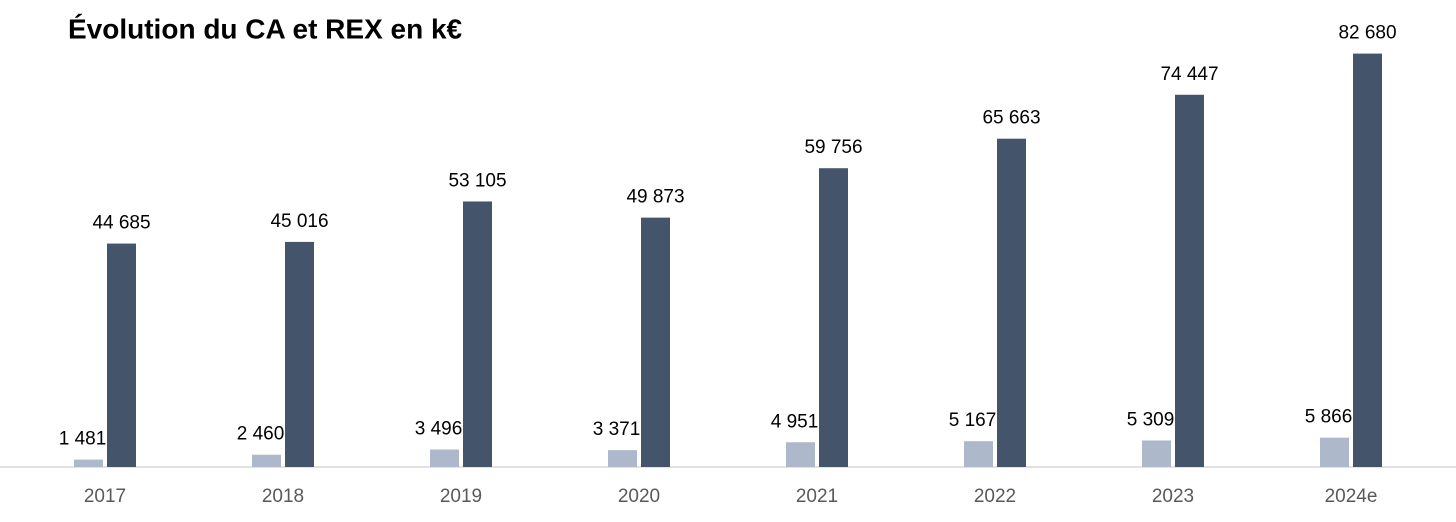 This screenshot has height=522, width=1456. Describe the element at coordinates (121, 223) in the screenshot. I see `value-label: 44 685` at that location.